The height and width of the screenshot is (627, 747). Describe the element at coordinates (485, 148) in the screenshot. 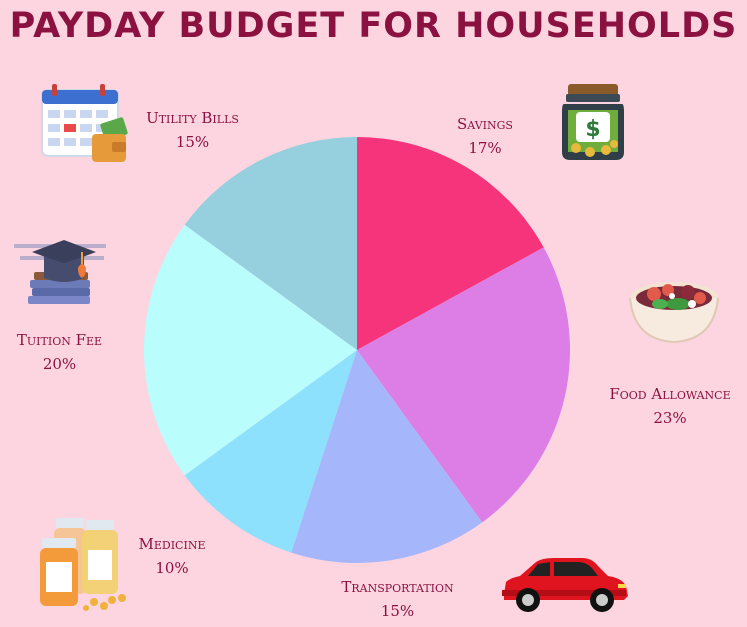

I see `label-savings-value: 17%` at that location.